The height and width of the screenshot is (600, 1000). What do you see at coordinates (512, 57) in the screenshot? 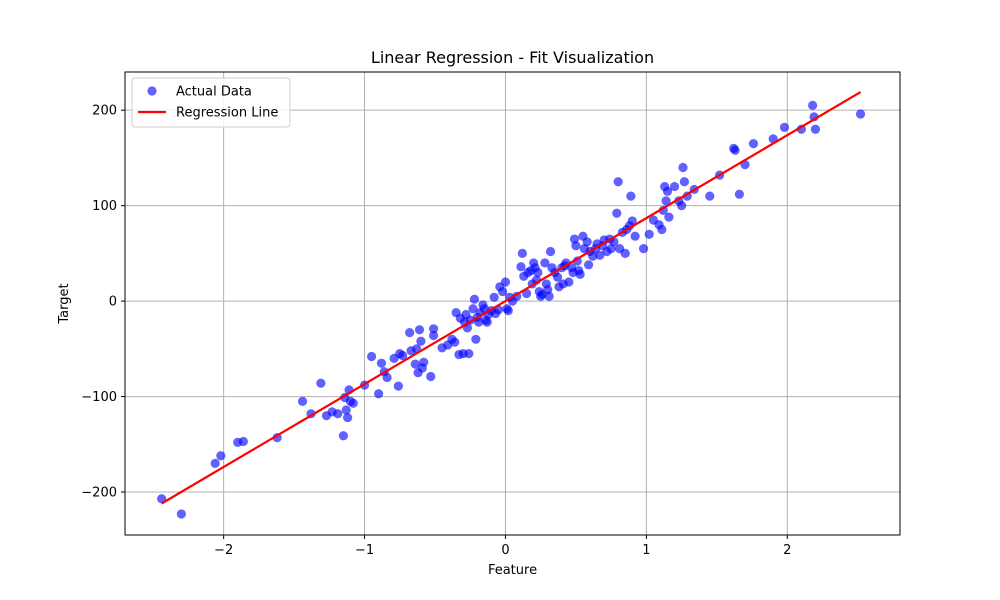
I see `chart-title: Linear Regression - Fit Visualization` at bounding box center [512, 57].